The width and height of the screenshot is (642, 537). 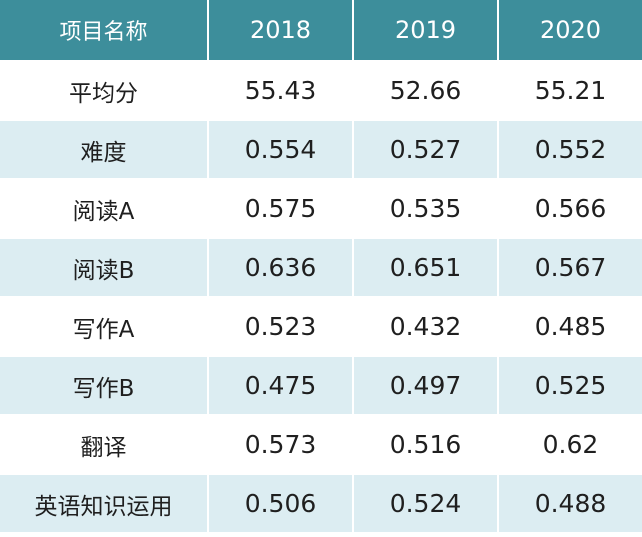 I want to click on table-row: 难度 0.554 0.527 0.552, so click(x=321, y=150).